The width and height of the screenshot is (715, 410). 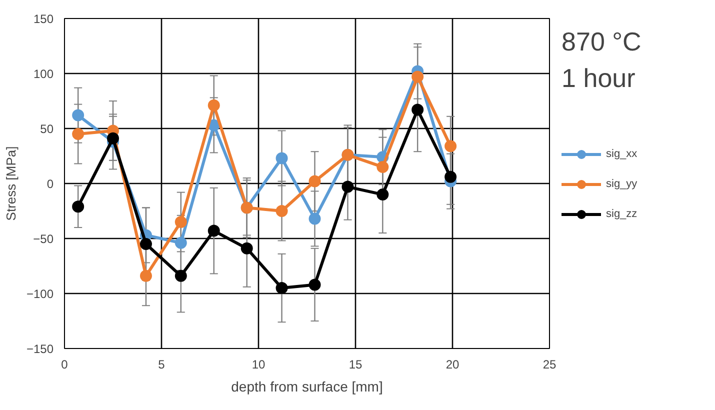 I want to click on y-axis-title: Stress [MPa], so click(x=10, y=183).